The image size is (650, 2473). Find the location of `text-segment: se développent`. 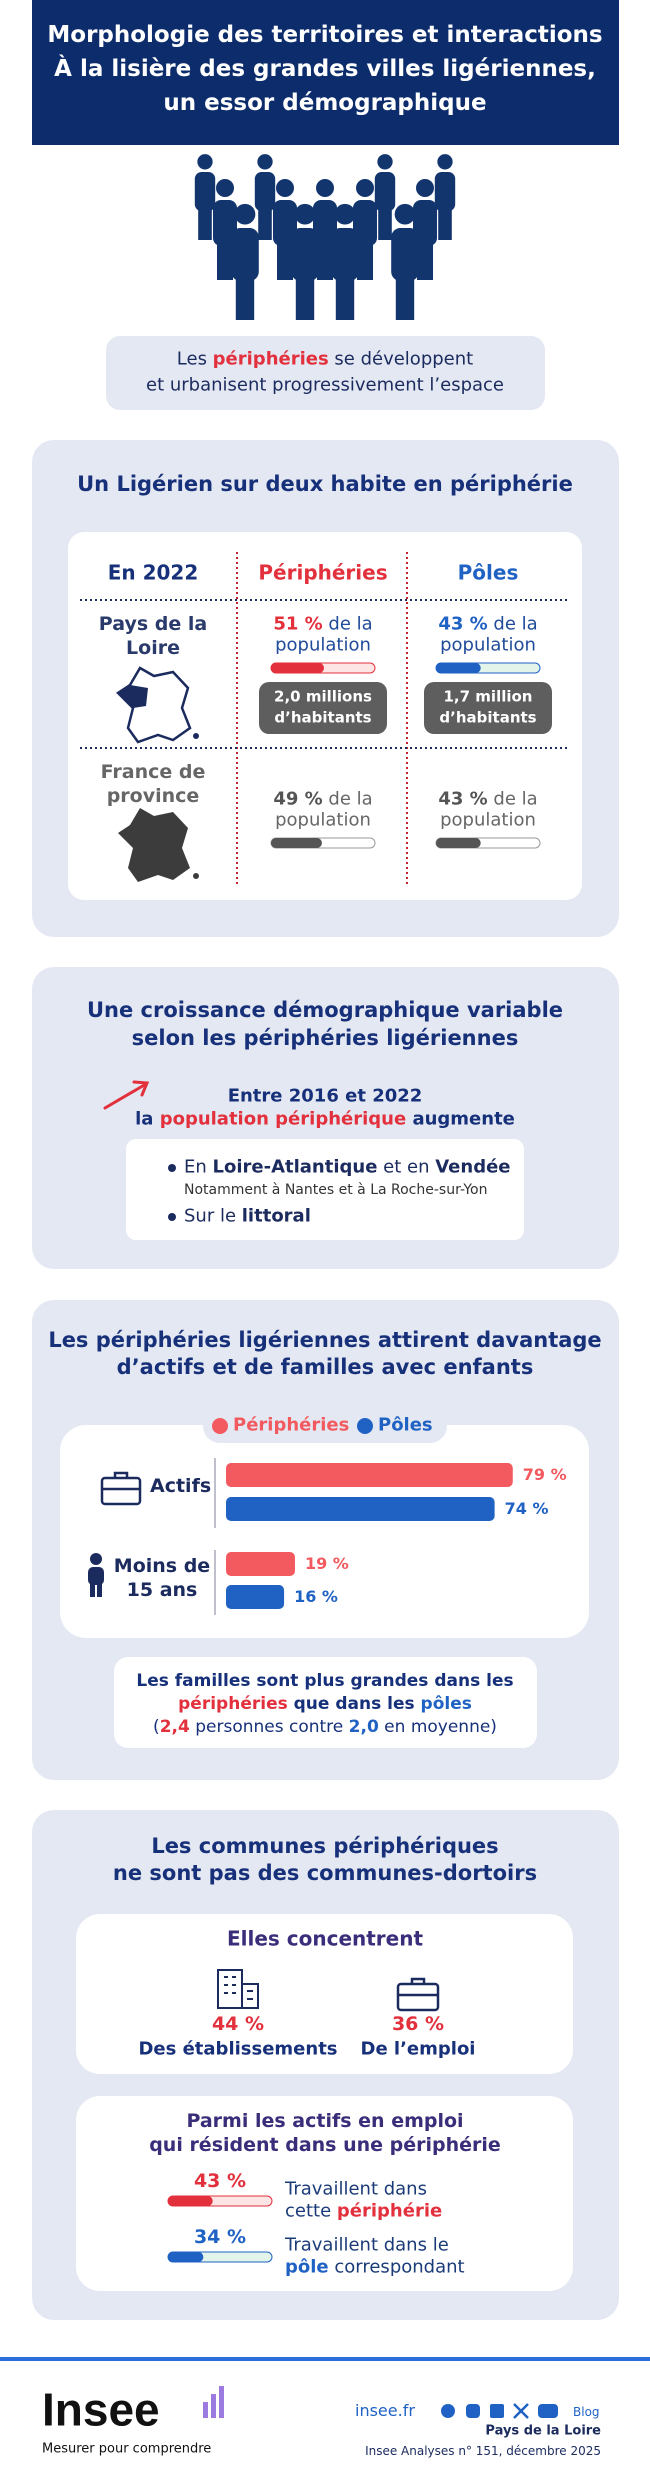

text-segment: se développent is located at coordinates (401, 359).